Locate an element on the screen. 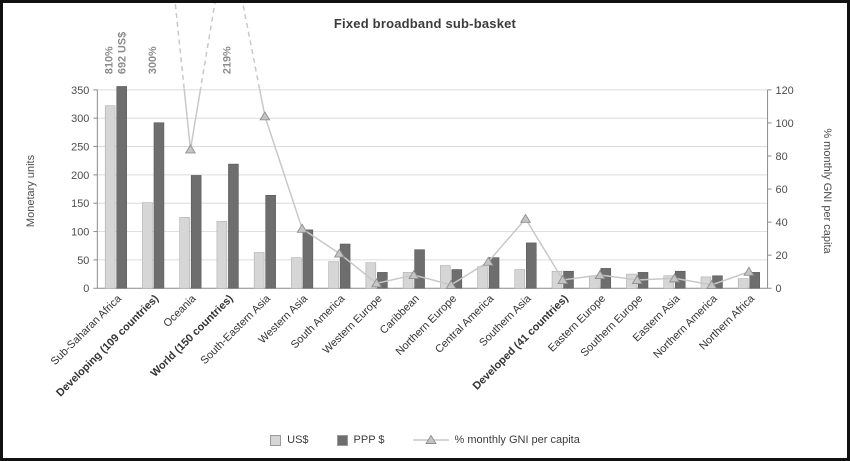  right-tick-label: 20 is located at coordinates (782, 256).